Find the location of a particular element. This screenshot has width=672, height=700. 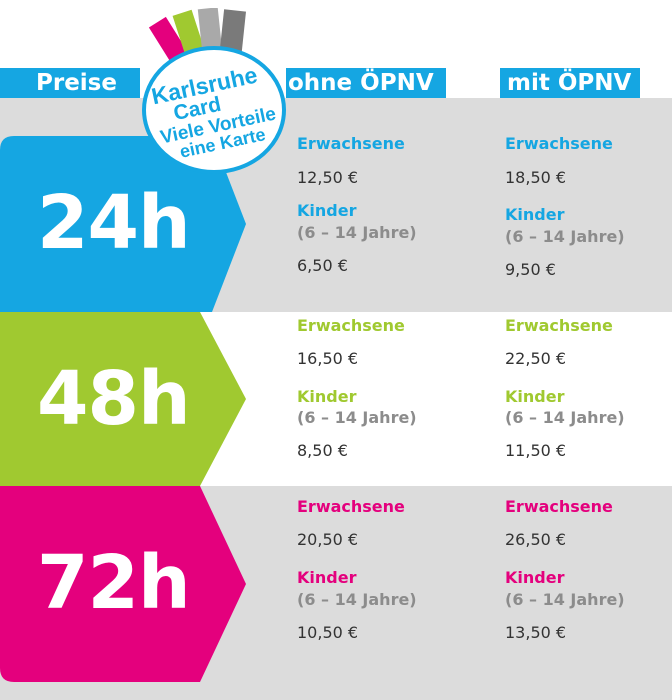

row-48h-ohne-adult-label: Erwachsene is located at coordinates (351, 325).